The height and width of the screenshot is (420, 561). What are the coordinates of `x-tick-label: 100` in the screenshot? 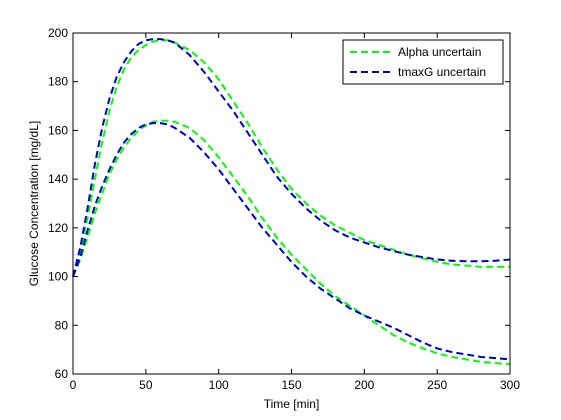 It's located at (219, 385).